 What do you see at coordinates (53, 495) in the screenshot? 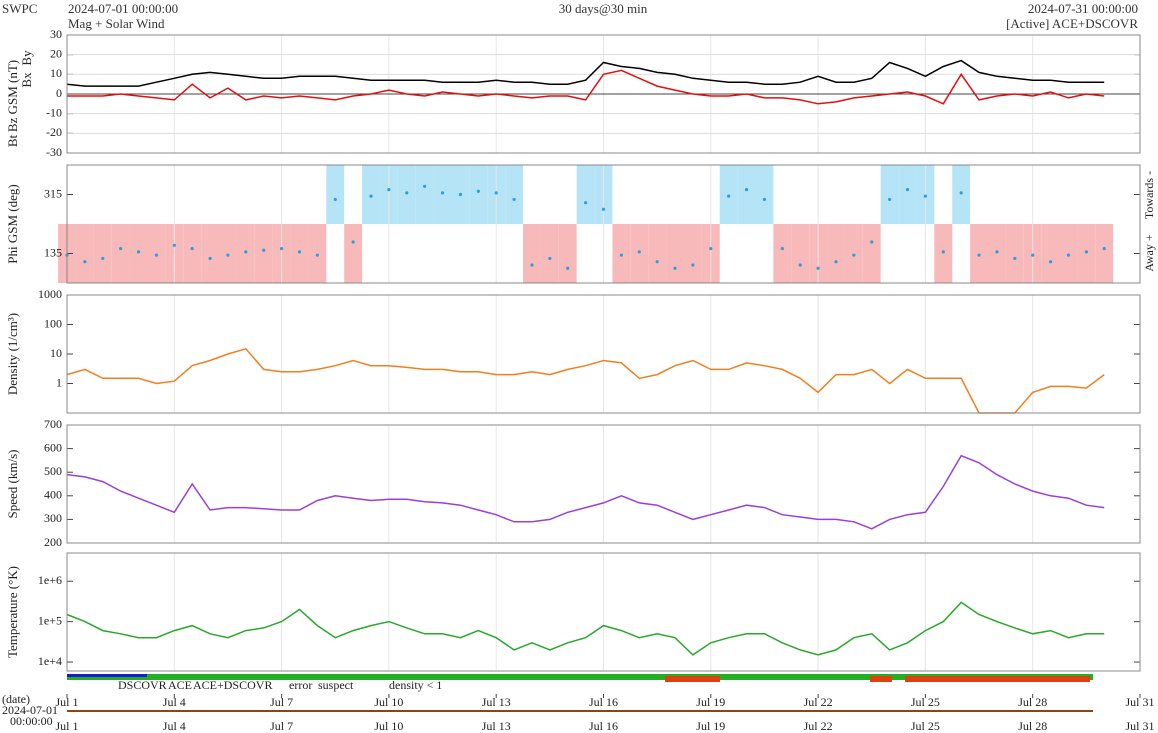
I see `y-tick-label: 400` at bounding box center [53, 495].